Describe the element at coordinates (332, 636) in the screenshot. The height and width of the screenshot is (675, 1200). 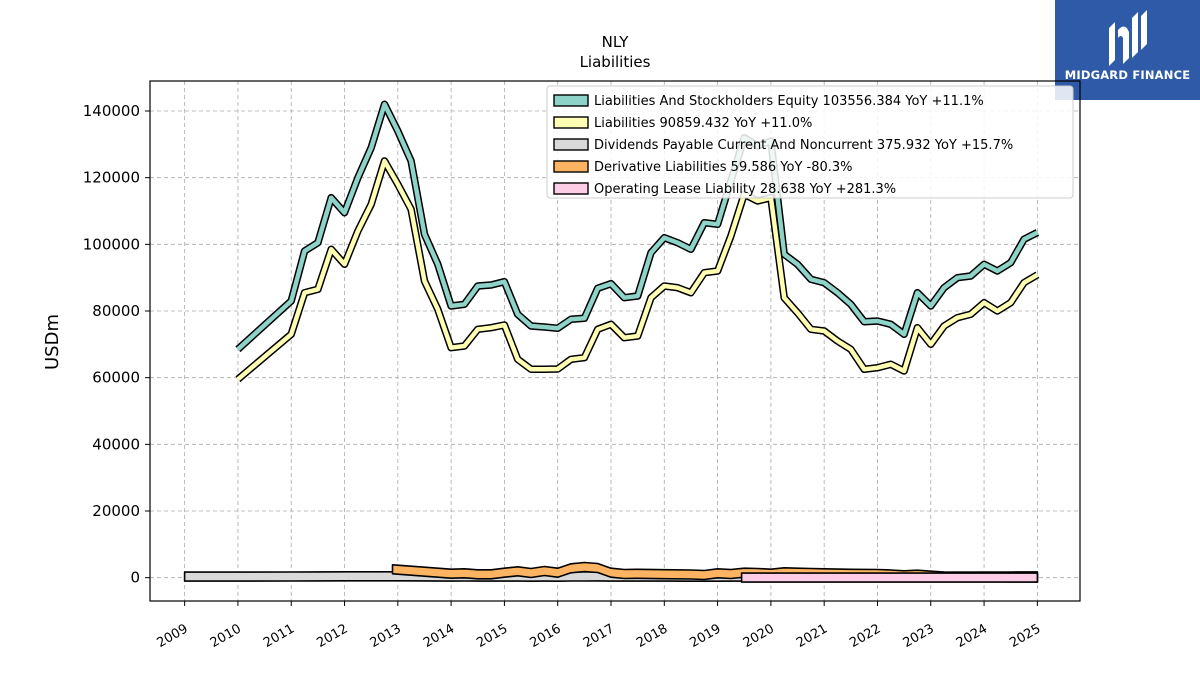
I see `x-tick-label: 2012` at that location.